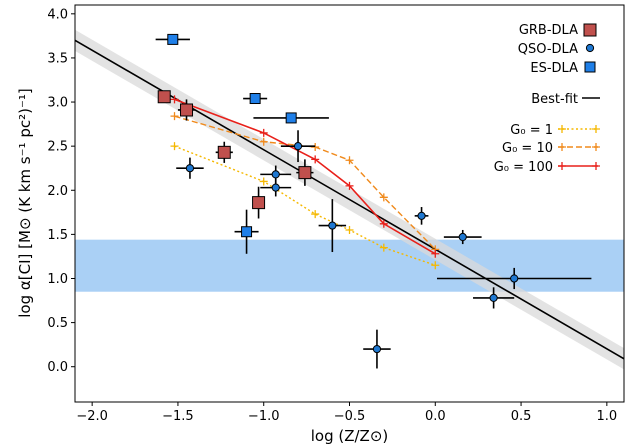  I want to click on series-line-g100, so click(305, 176).